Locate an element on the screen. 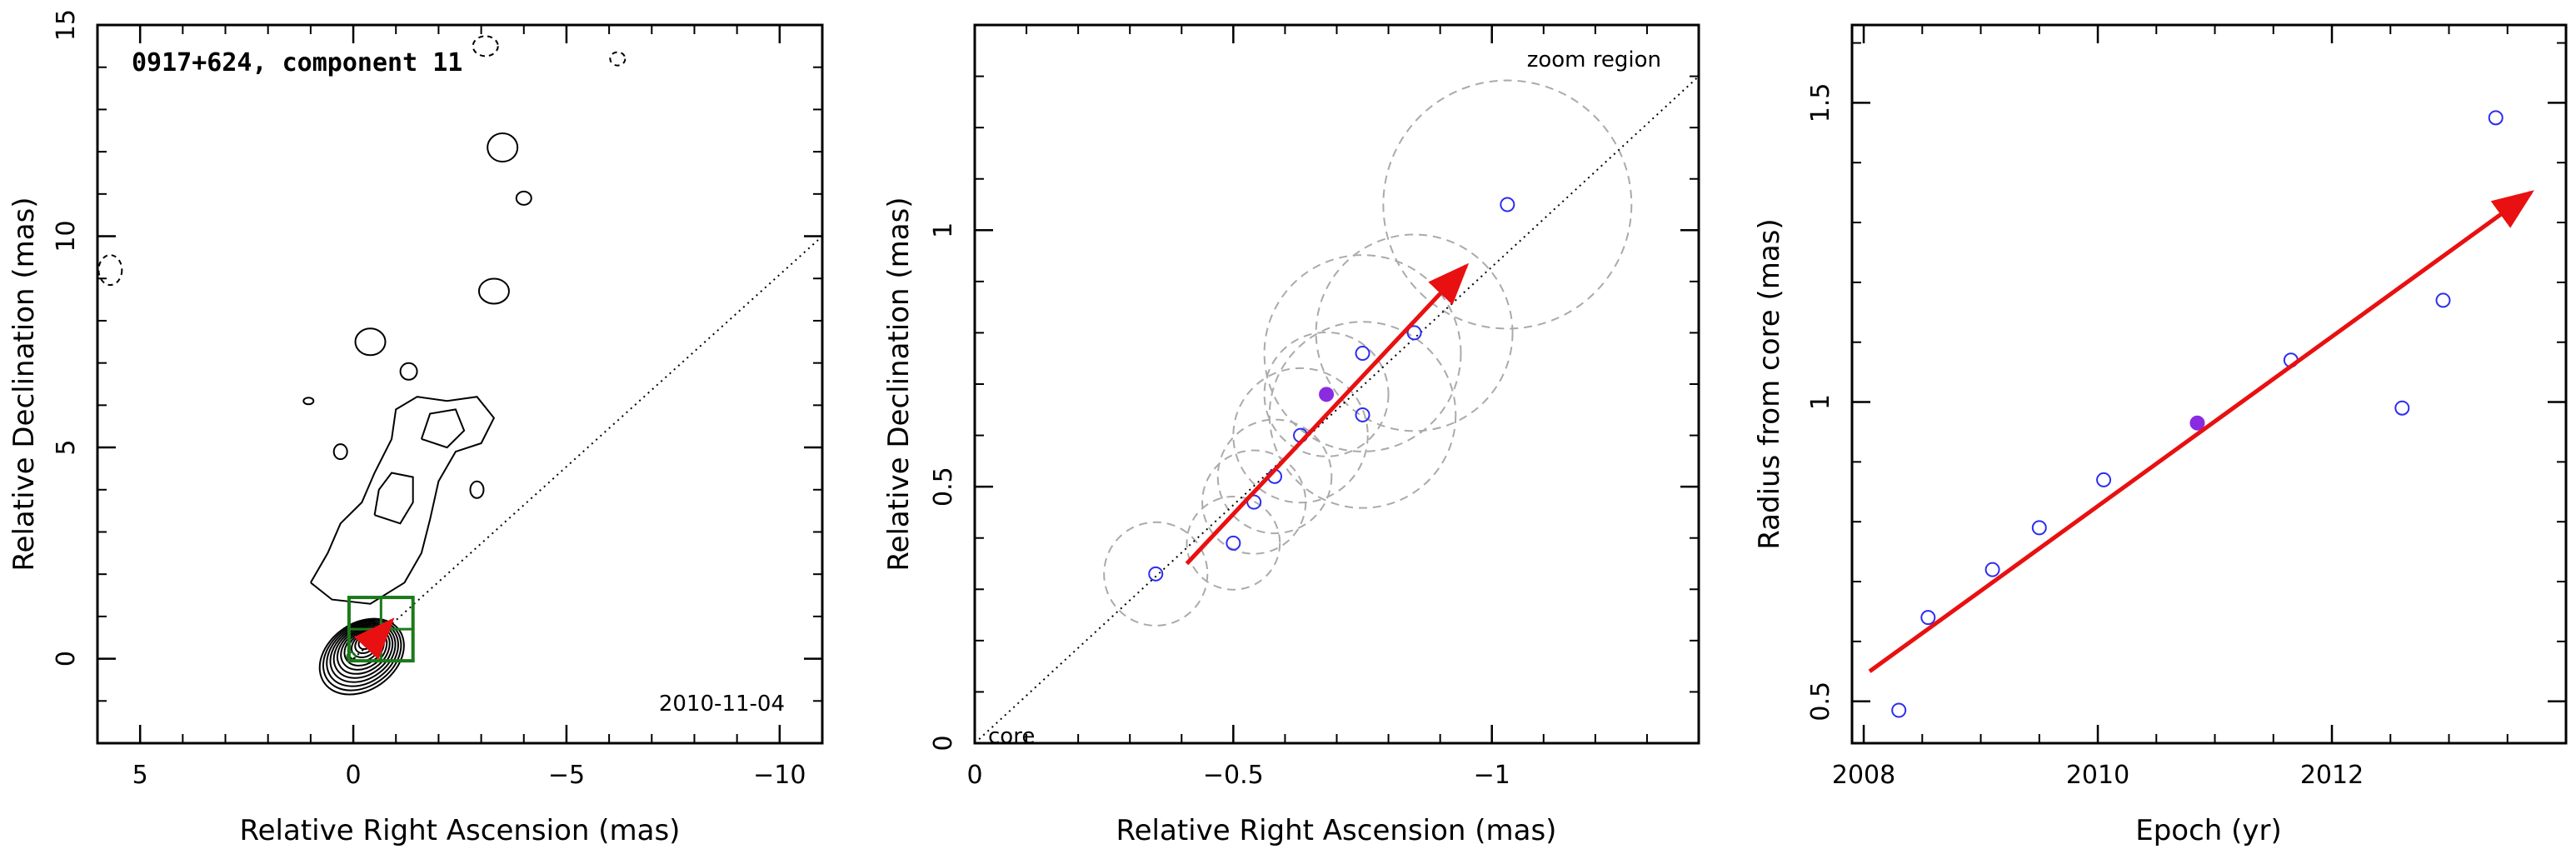 This screenshot has width=2576, height=854. panel-left-title: 0917+624, component 11 is located at coordinates (297, 62).